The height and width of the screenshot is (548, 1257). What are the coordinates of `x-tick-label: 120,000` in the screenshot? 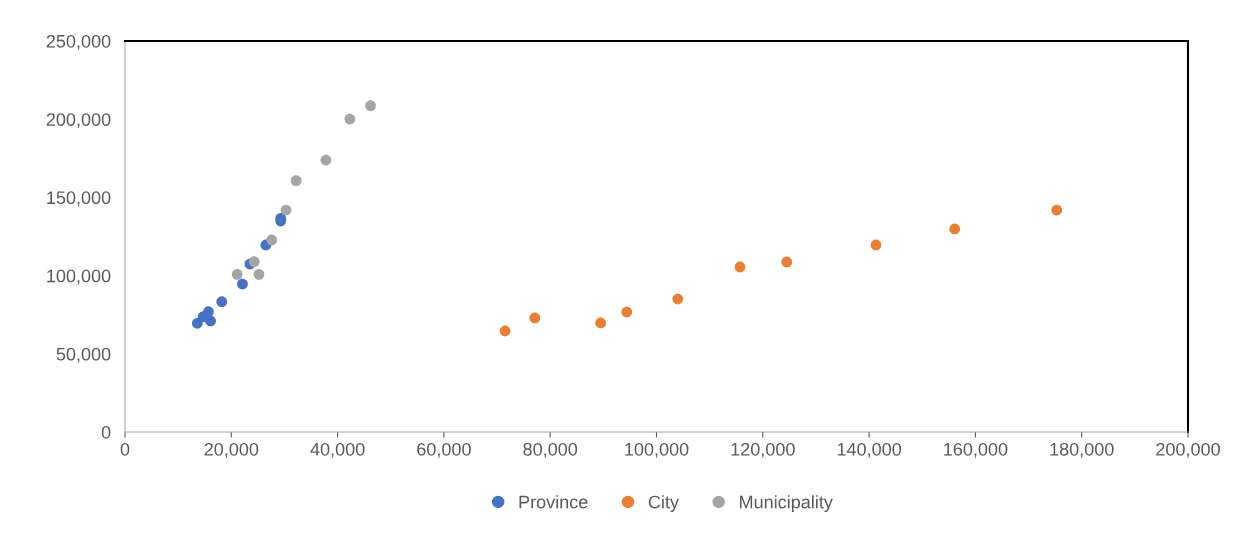 It's located at (763, 450).